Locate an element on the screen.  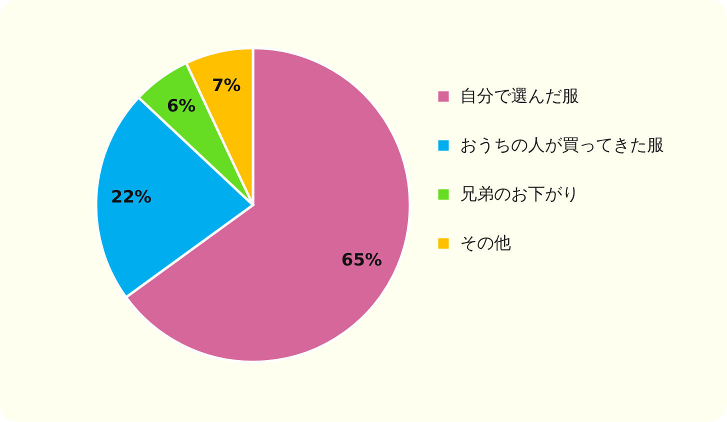
legend-label: おうちの人が買ってきた服 is located at coordinates (562, 146).